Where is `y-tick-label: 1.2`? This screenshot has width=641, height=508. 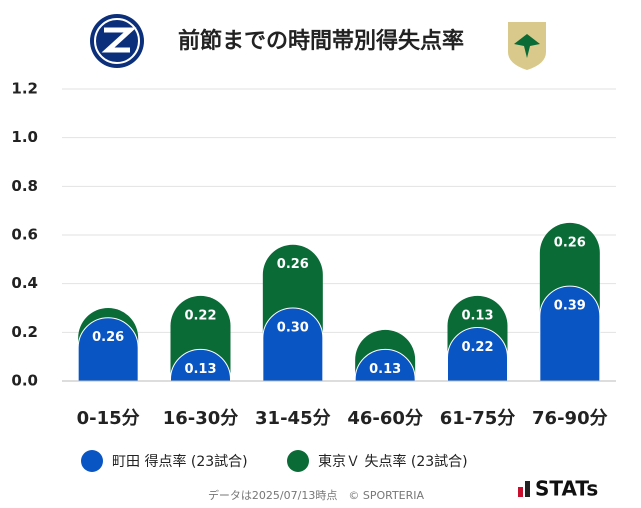 y-tick-label: 1.2 is located at coordinates (24, 89).